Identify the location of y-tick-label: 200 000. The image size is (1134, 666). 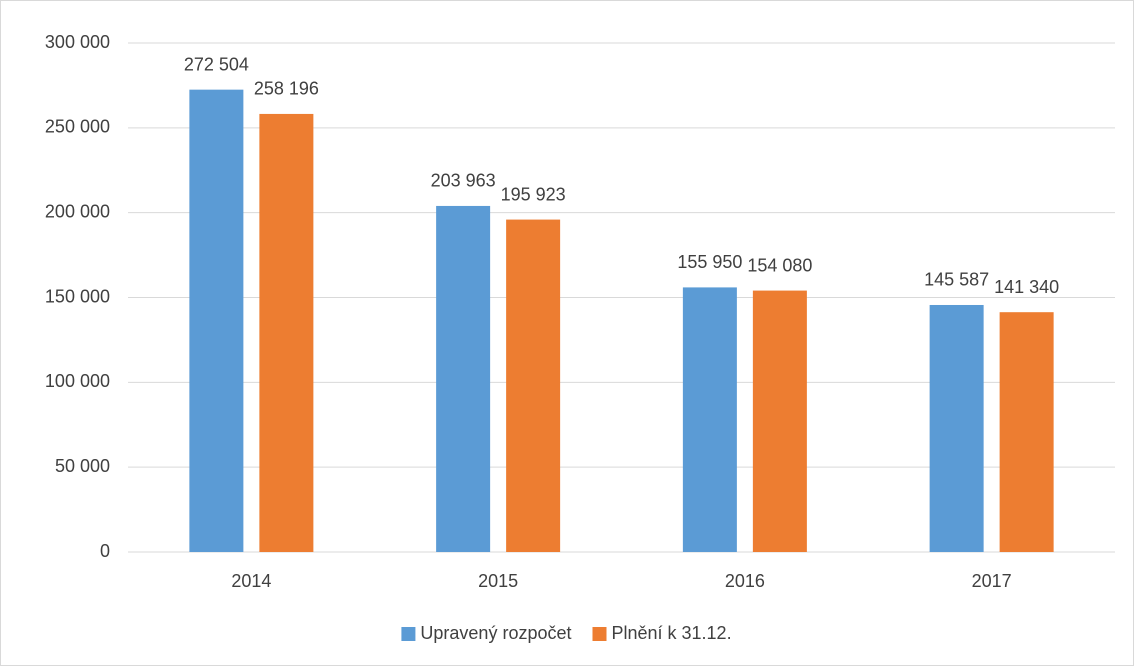
(77, 211).